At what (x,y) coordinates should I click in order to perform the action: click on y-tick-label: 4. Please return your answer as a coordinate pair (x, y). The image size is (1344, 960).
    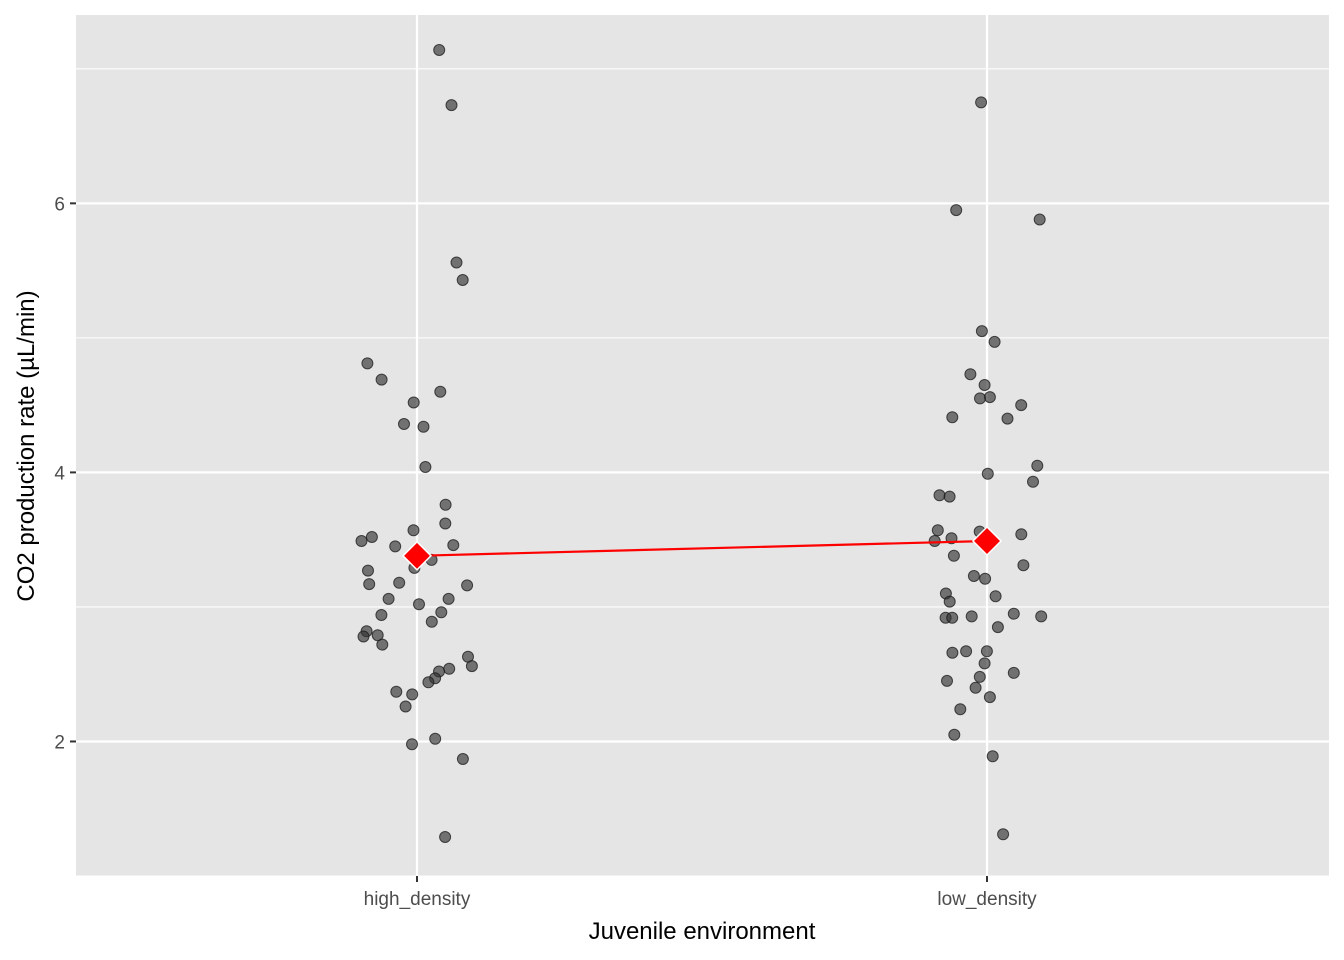
    Looking at the image, I should click on (59, 473).